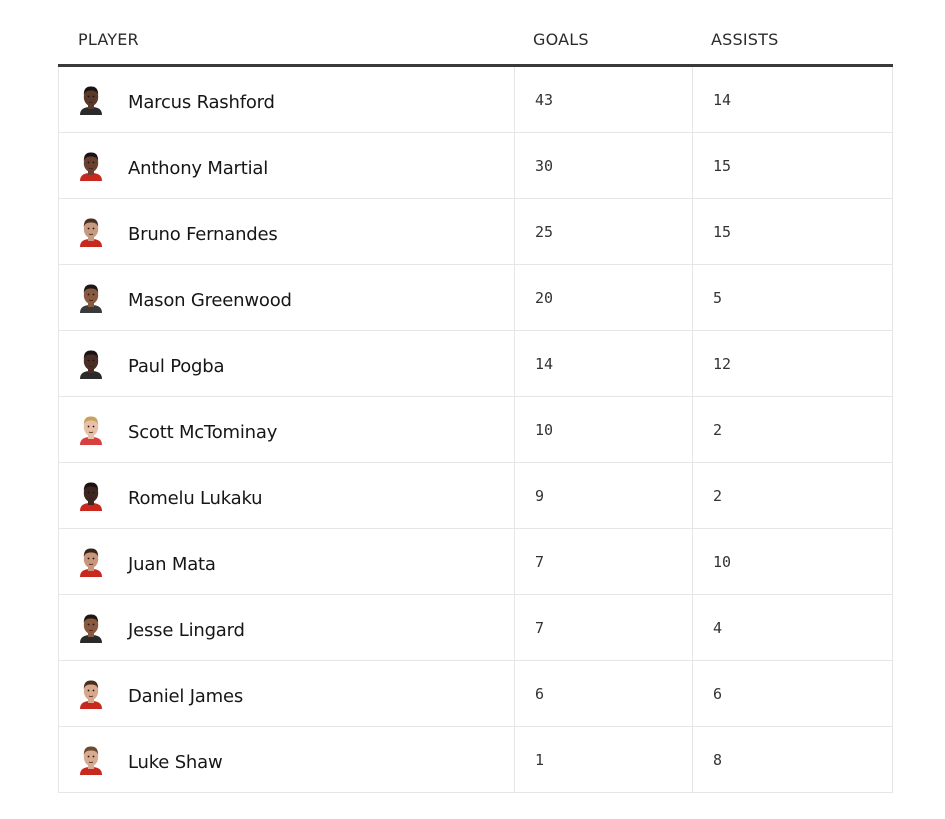 The height and width of the screenshot is (819, 945). Describe the element at coordinates (544, 430) in the screenshot. I see `goals-value: 10` at that location.